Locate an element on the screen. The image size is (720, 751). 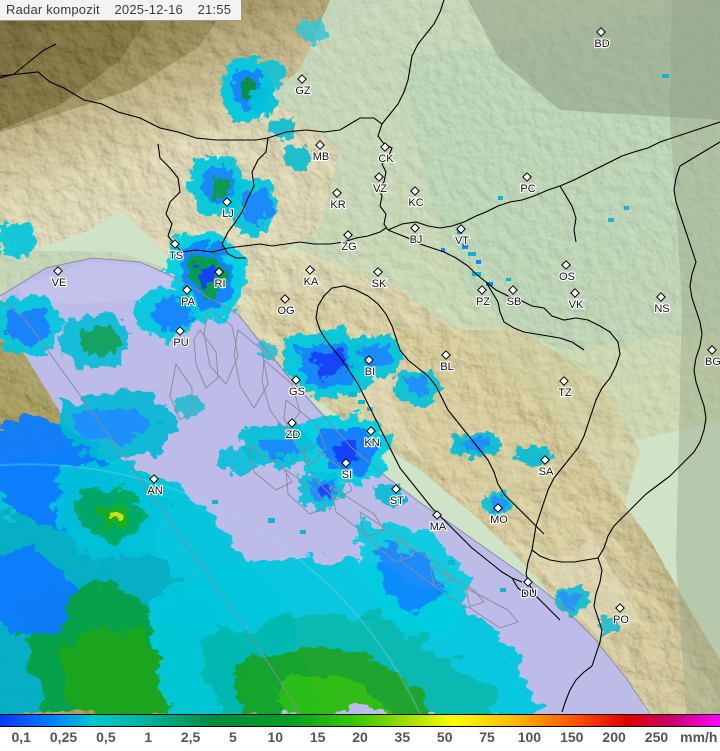
city-marker-bj: BJ is located at coordinates (416, 235).